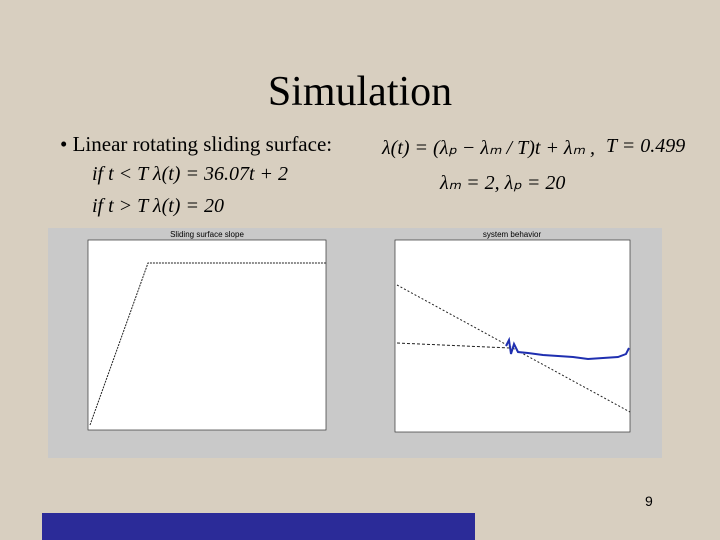  Describe the element at coordinates (489, 148) in the screenshot. I see `equation: λ(t) = (λₚ − λₘ / T)t + λₘ ,` at that location.